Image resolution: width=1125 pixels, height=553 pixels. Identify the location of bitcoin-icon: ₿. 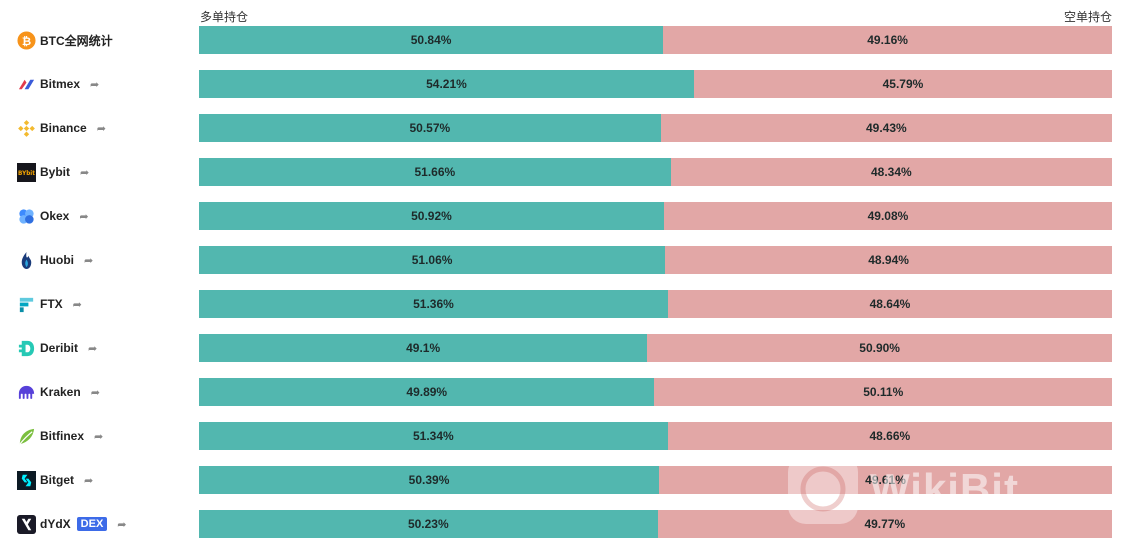
(26, 40).